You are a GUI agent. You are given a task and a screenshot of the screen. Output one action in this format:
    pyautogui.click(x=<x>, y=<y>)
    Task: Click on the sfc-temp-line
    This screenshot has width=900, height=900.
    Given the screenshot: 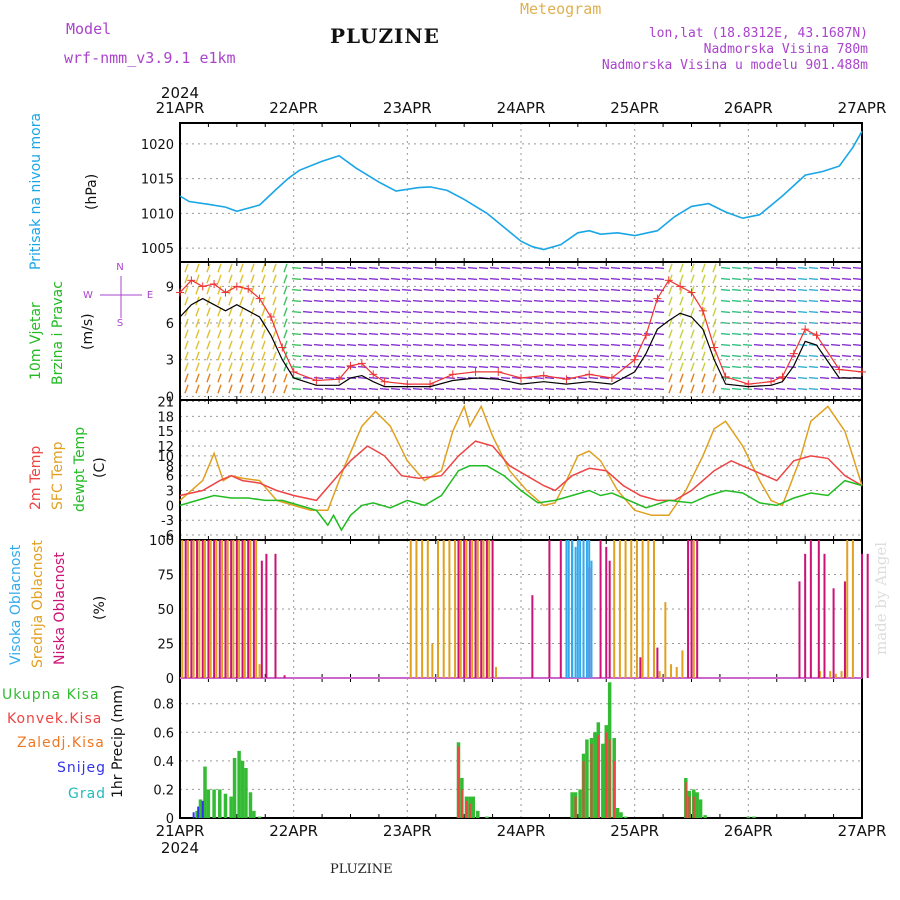 What is the action you would take?
    pyautogui.click(x=521, y=460)
    